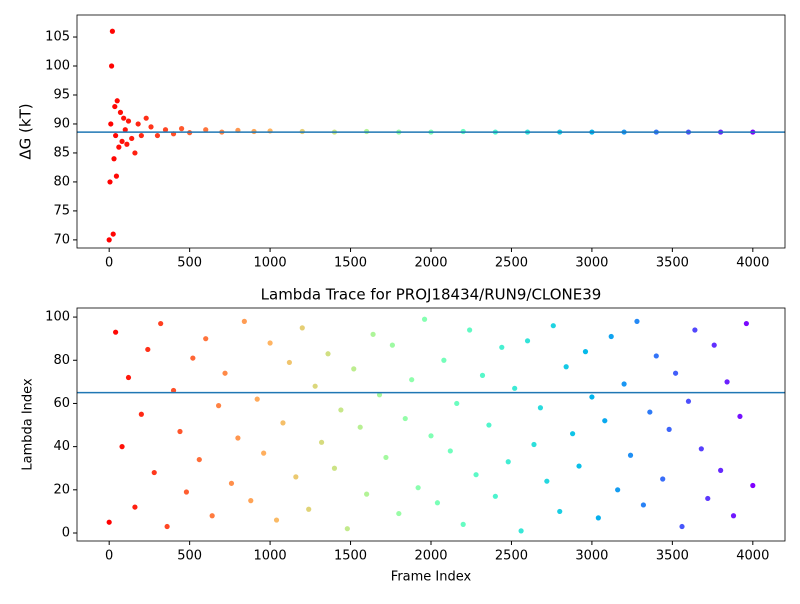  I want to click on x-axis-label: Frame Index, so click(431, 577).